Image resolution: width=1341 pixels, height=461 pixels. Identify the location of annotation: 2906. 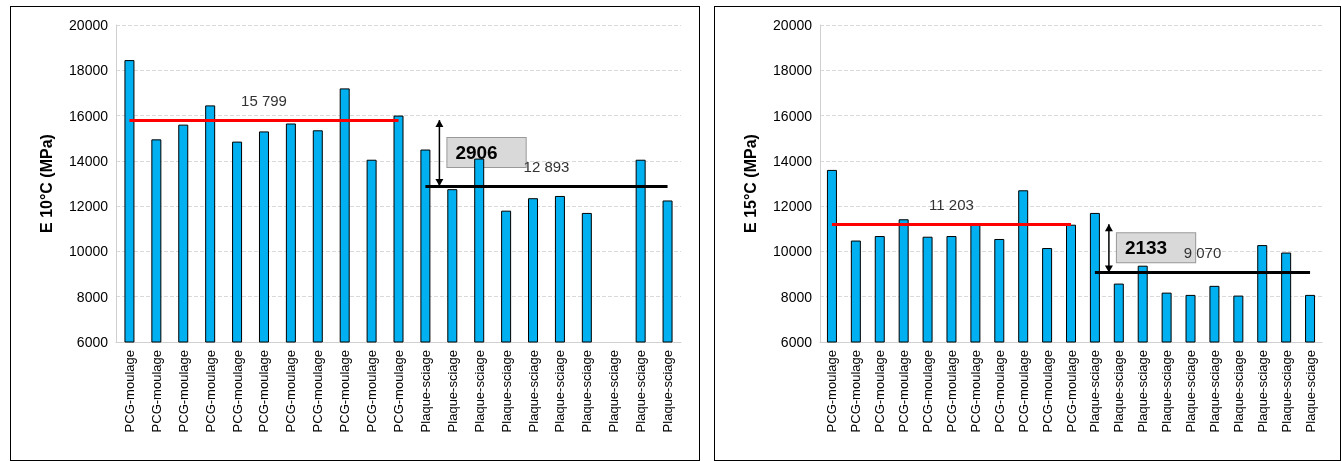
(476, 153).